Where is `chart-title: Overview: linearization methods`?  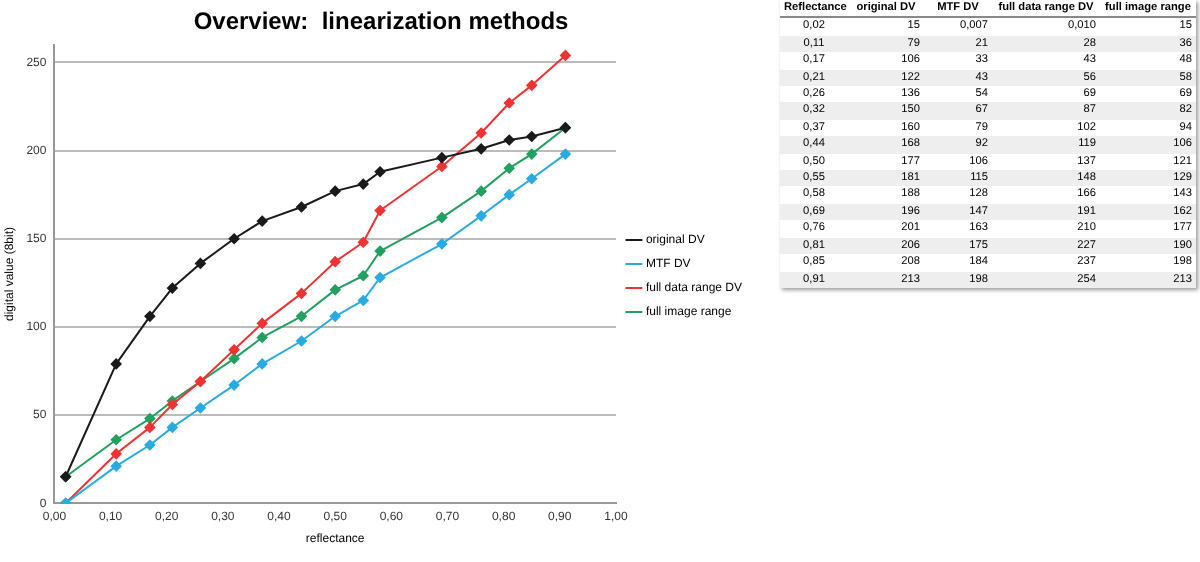 chart-title: Overview: linearization methods is located at coordinates (381, 21).